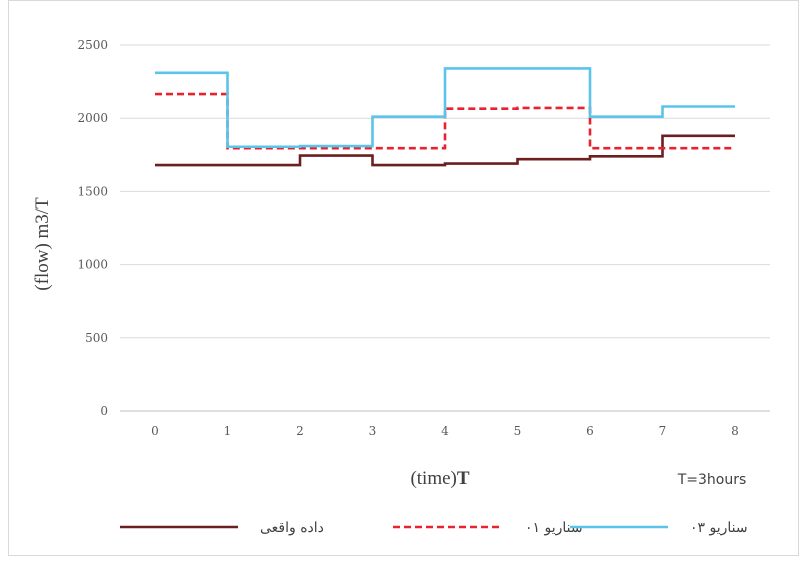 The image size is (803, 561). I want to click on y-axis-label: (flow) m3/T, so click(42, 244).